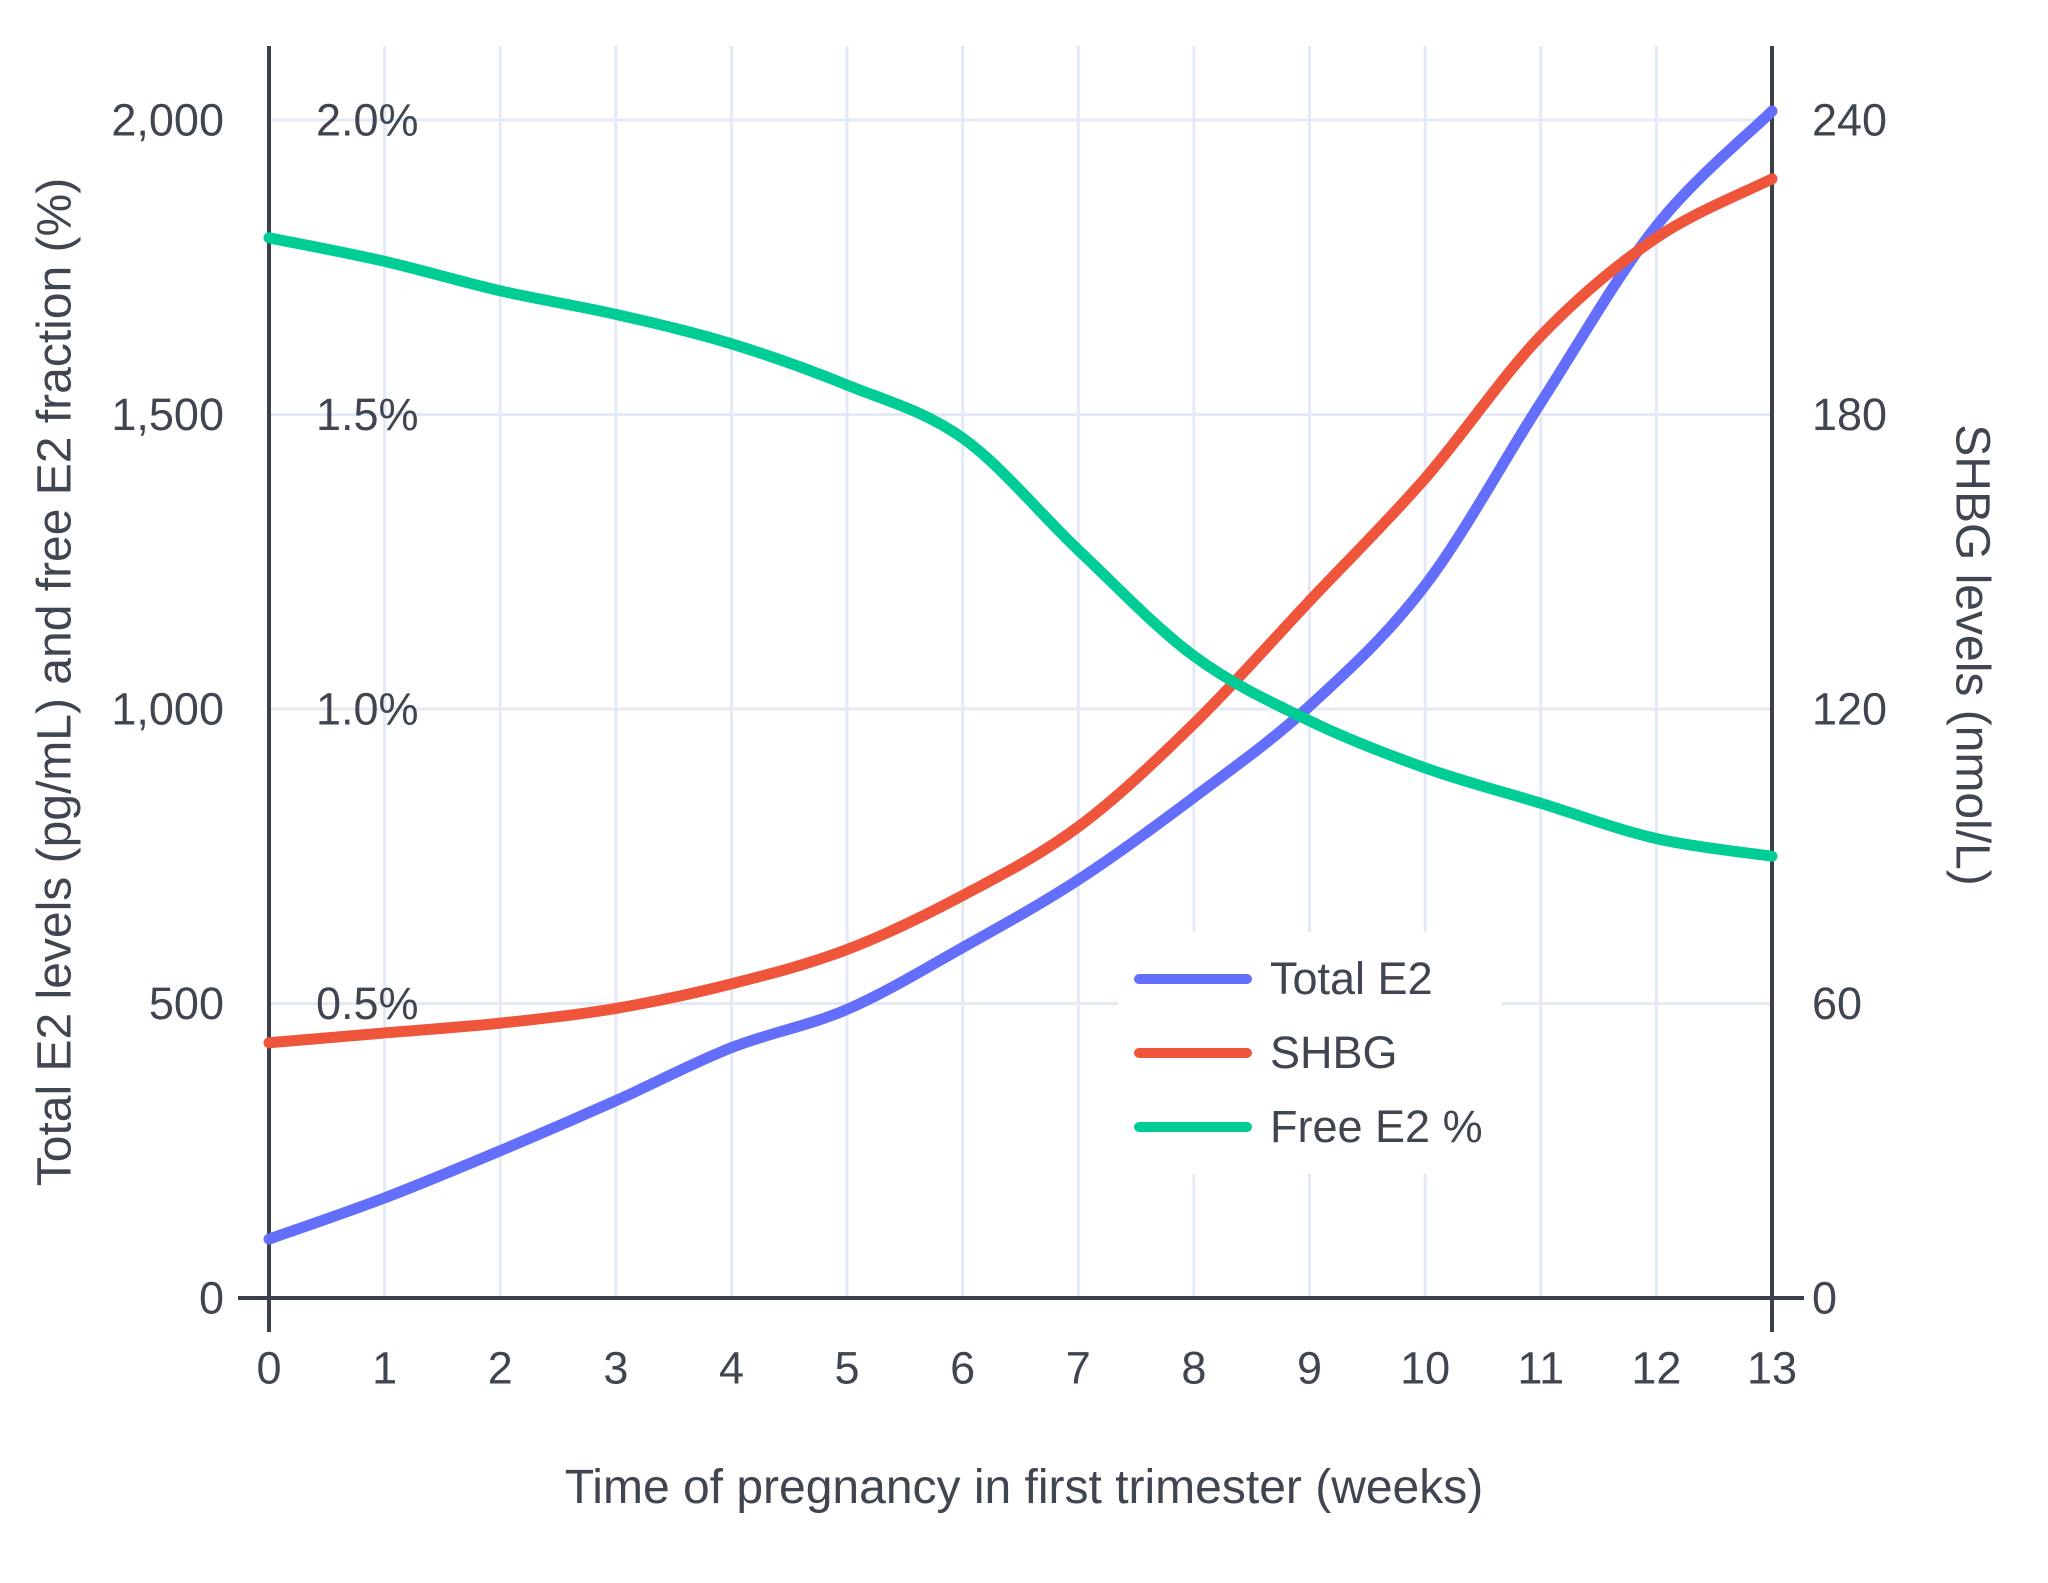  What do you see at coordinates (1849, 709) in the screenshot?
I see `y-right-tick-label: 120` at bounding box center [1849, 709].